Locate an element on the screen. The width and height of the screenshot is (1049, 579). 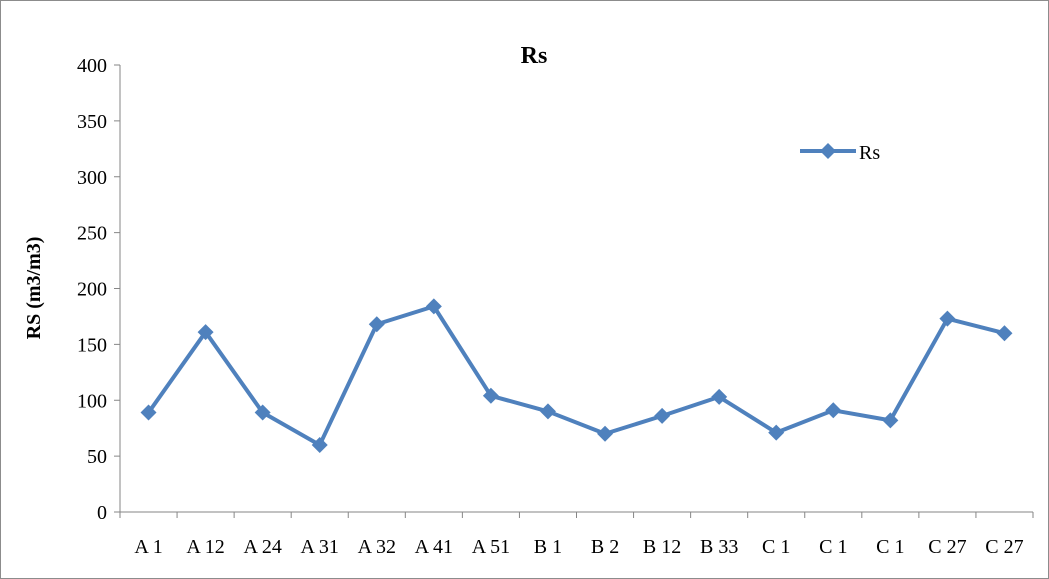
x-tick-label: A 24 is located at coordinates (262, 547).